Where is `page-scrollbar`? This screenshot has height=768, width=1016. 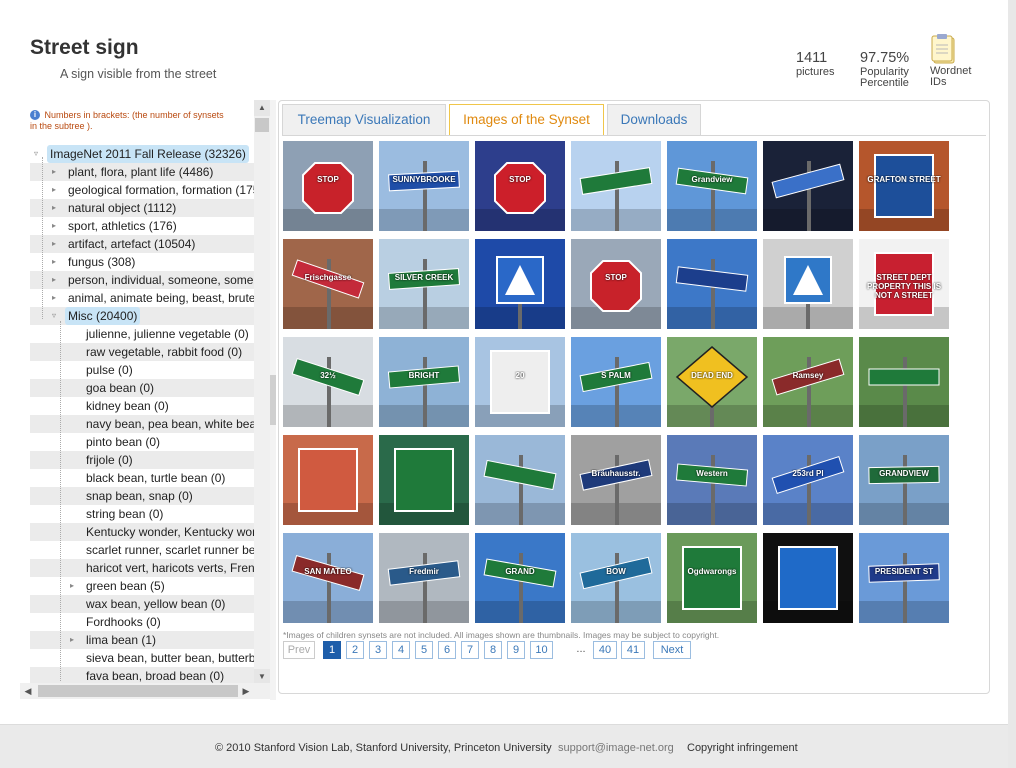 page-scrollbar is located at coordinates (1012, 384).